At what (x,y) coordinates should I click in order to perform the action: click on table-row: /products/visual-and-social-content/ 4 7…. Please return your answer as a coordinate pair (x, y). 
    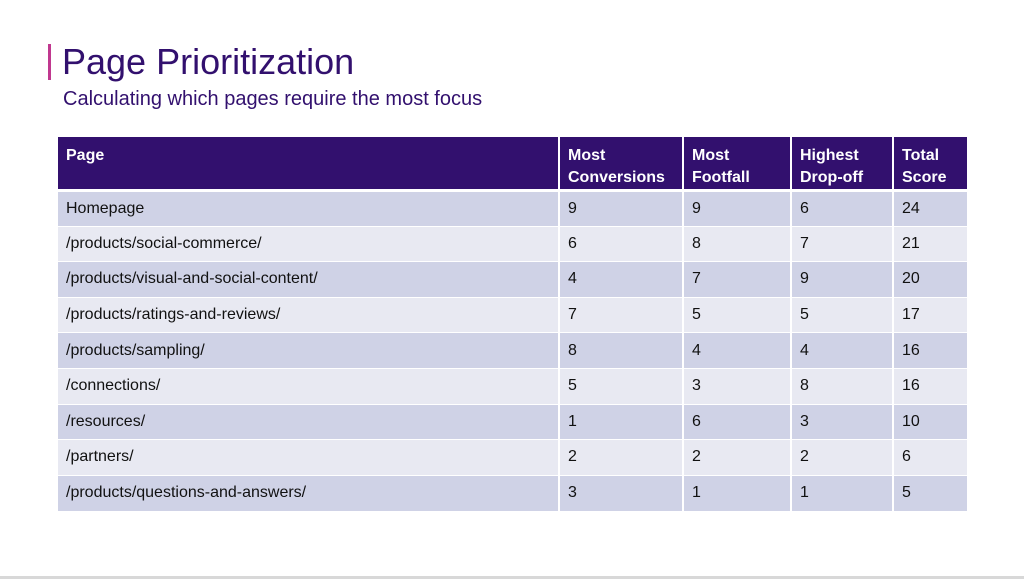
    Looking at the image, I should click on (512, 279).